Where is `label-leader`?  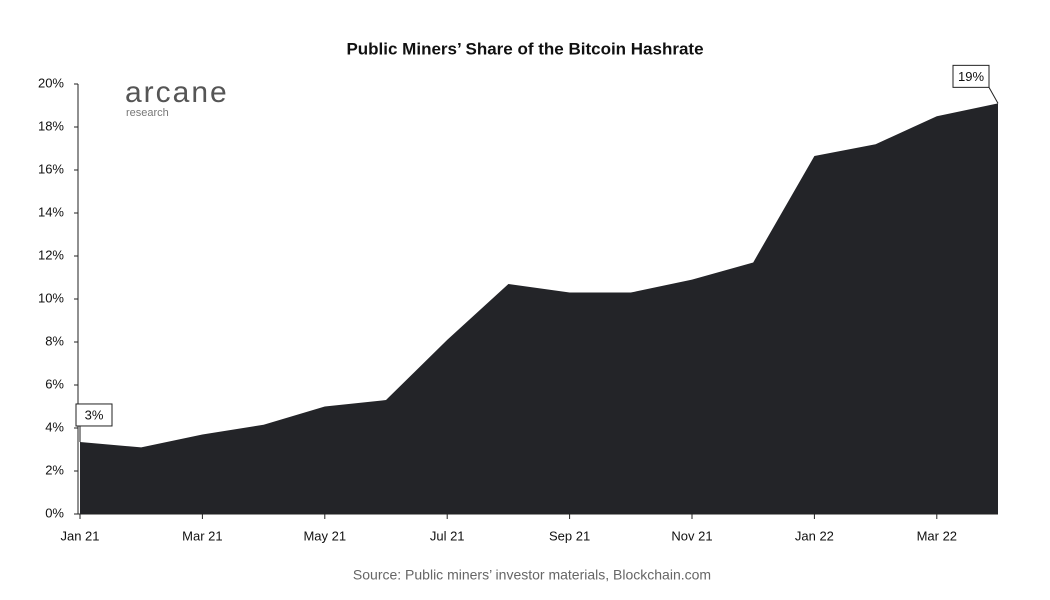 label-leader is located at coordinates (993, 95).